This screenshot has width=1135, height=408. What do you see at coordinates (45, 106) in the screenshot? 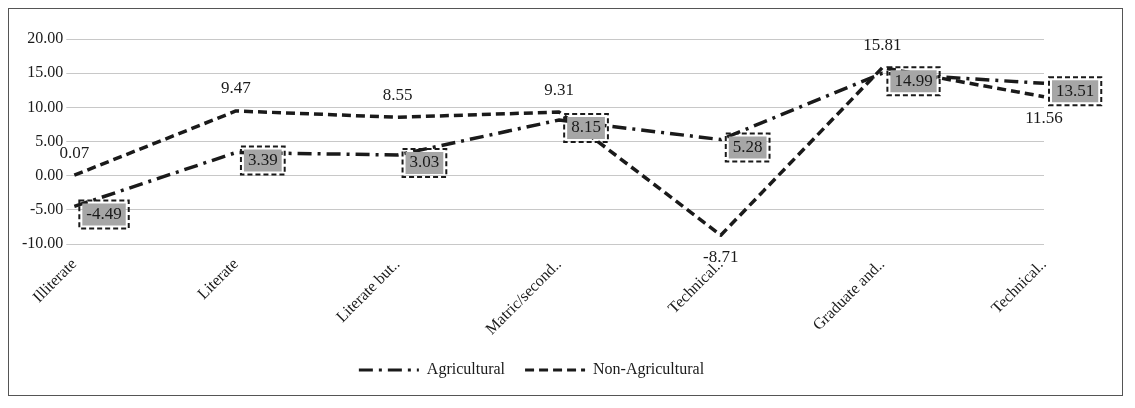
I see `y-tick-label: 10.00` at bounding box center [45, 106].